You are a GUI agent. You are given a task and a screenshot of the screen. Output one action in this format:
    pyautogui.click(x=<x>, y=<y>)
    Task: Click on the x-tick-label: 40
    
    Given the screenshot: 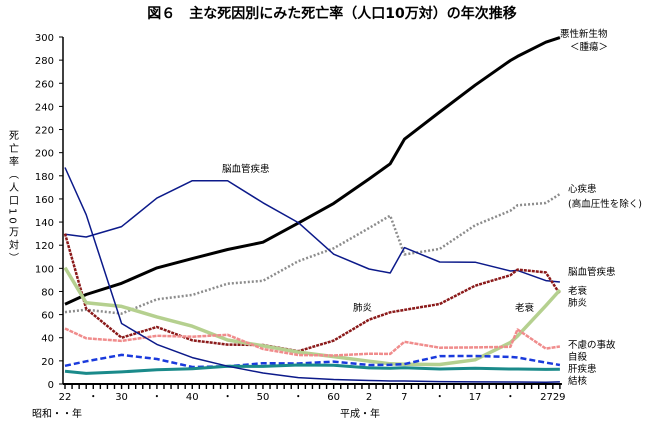 What is the action you would take?
    pyautogui.click(x=192, y=397)
    